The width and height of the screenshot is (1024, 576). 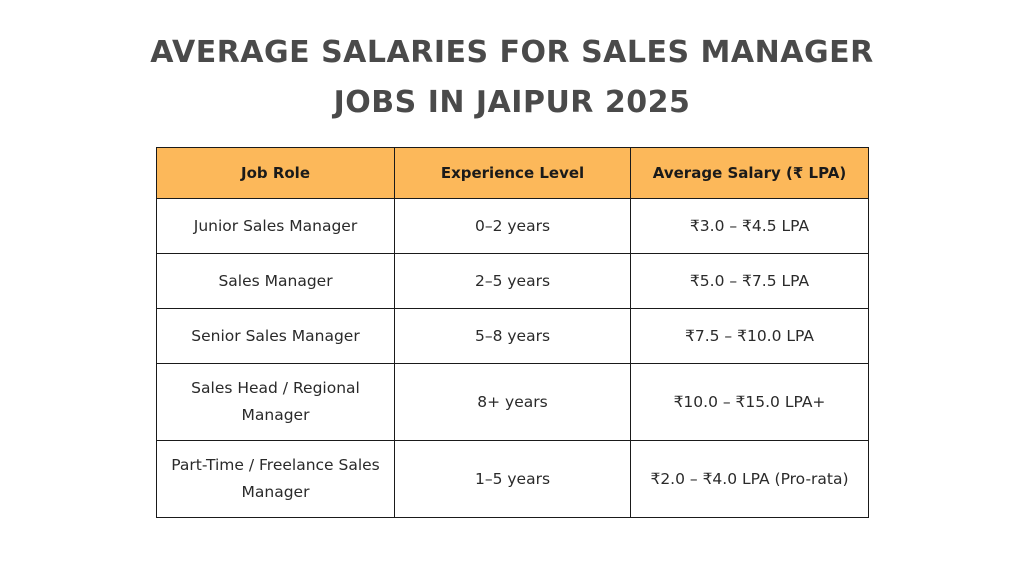 I want to click on cell-experience: 8+ years, so click(x=512, y=402).